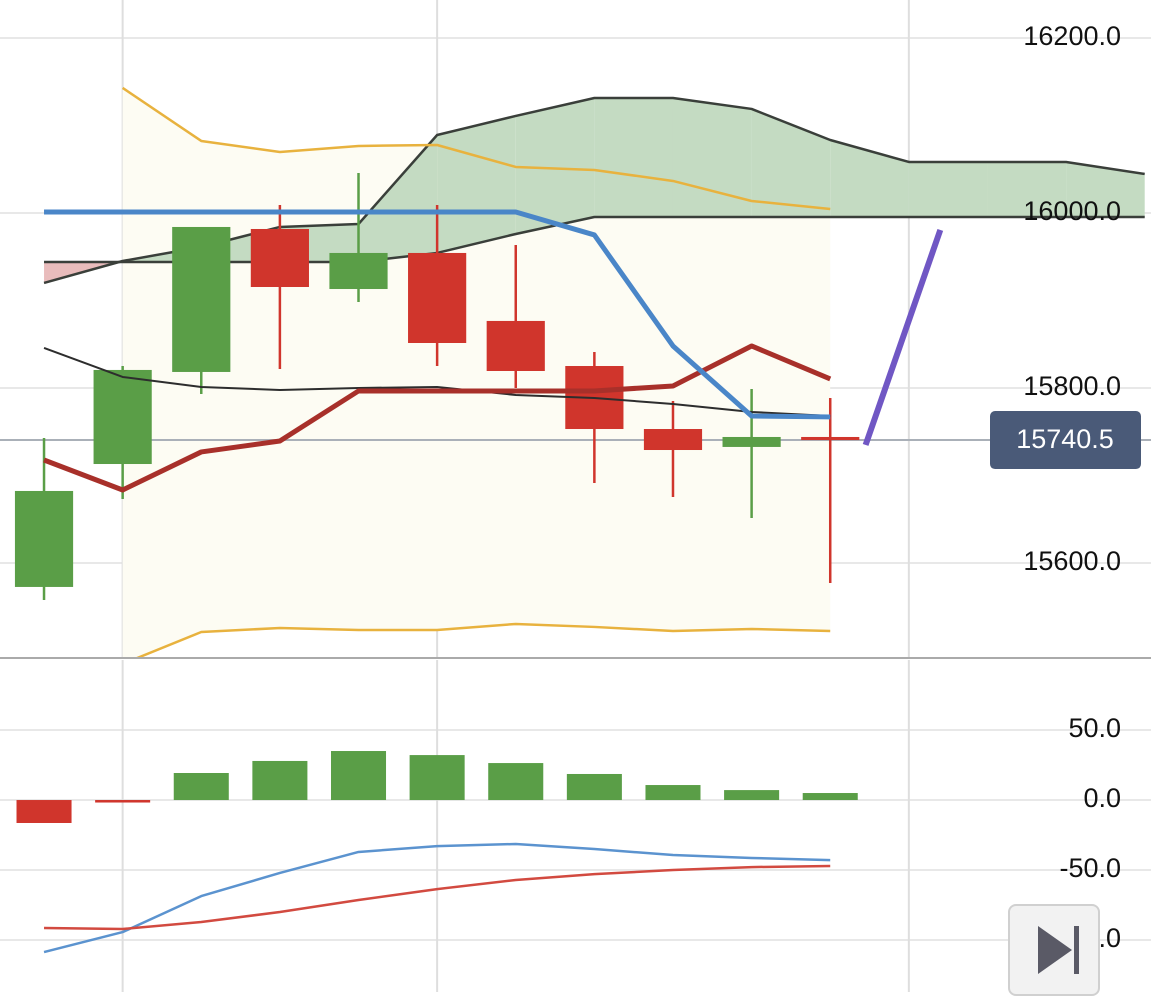 This screenshot has width=1151, height=996. I want to click on y-tick-label: 0.0, so click(1102, 798).